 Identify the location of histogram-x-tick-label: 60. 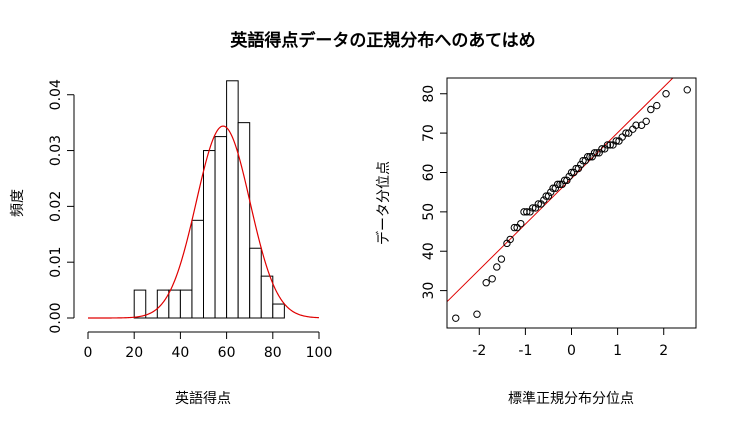
(227, 353).